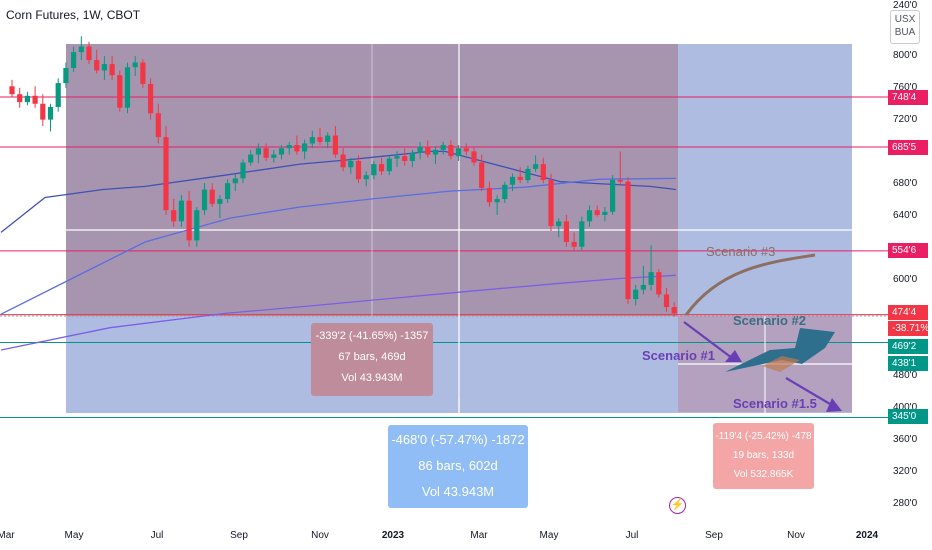 This screenshot has height=550, width=932. I want to click on time-tick-label: Sep, so click(239, 535).